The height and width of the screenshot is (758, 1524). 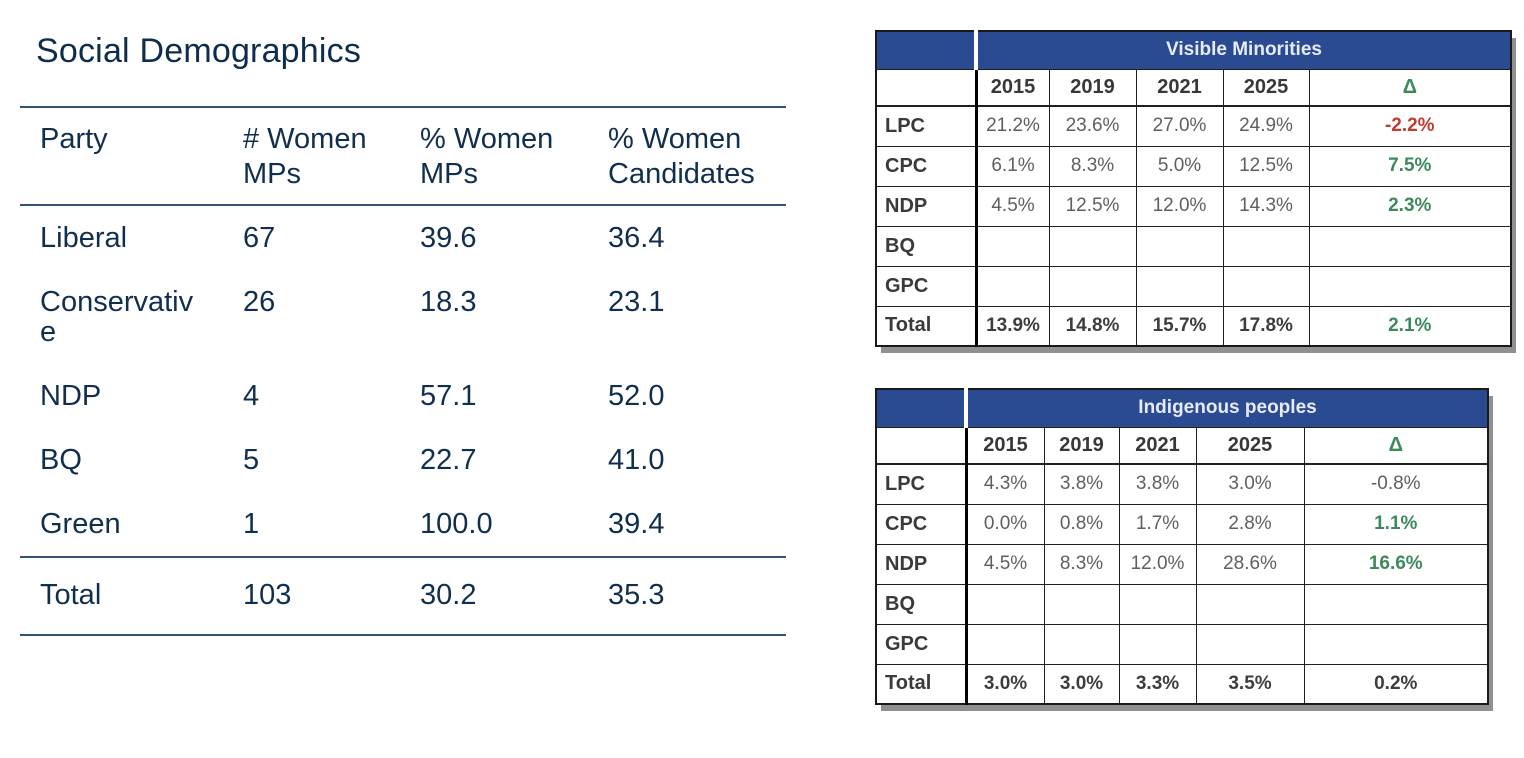 What do you see at coordinates (251, 396) in the screenshot?
I see `num-women-mps: 4` at bounding box center [251, 396].